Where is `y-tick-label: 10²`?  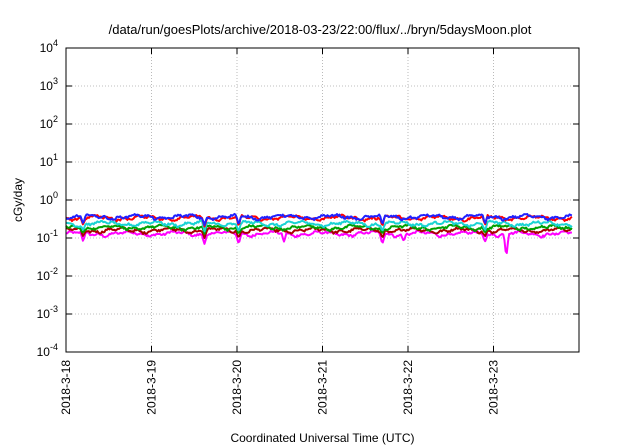 y-tick-label: 10² is located at coordinates (49, 122).